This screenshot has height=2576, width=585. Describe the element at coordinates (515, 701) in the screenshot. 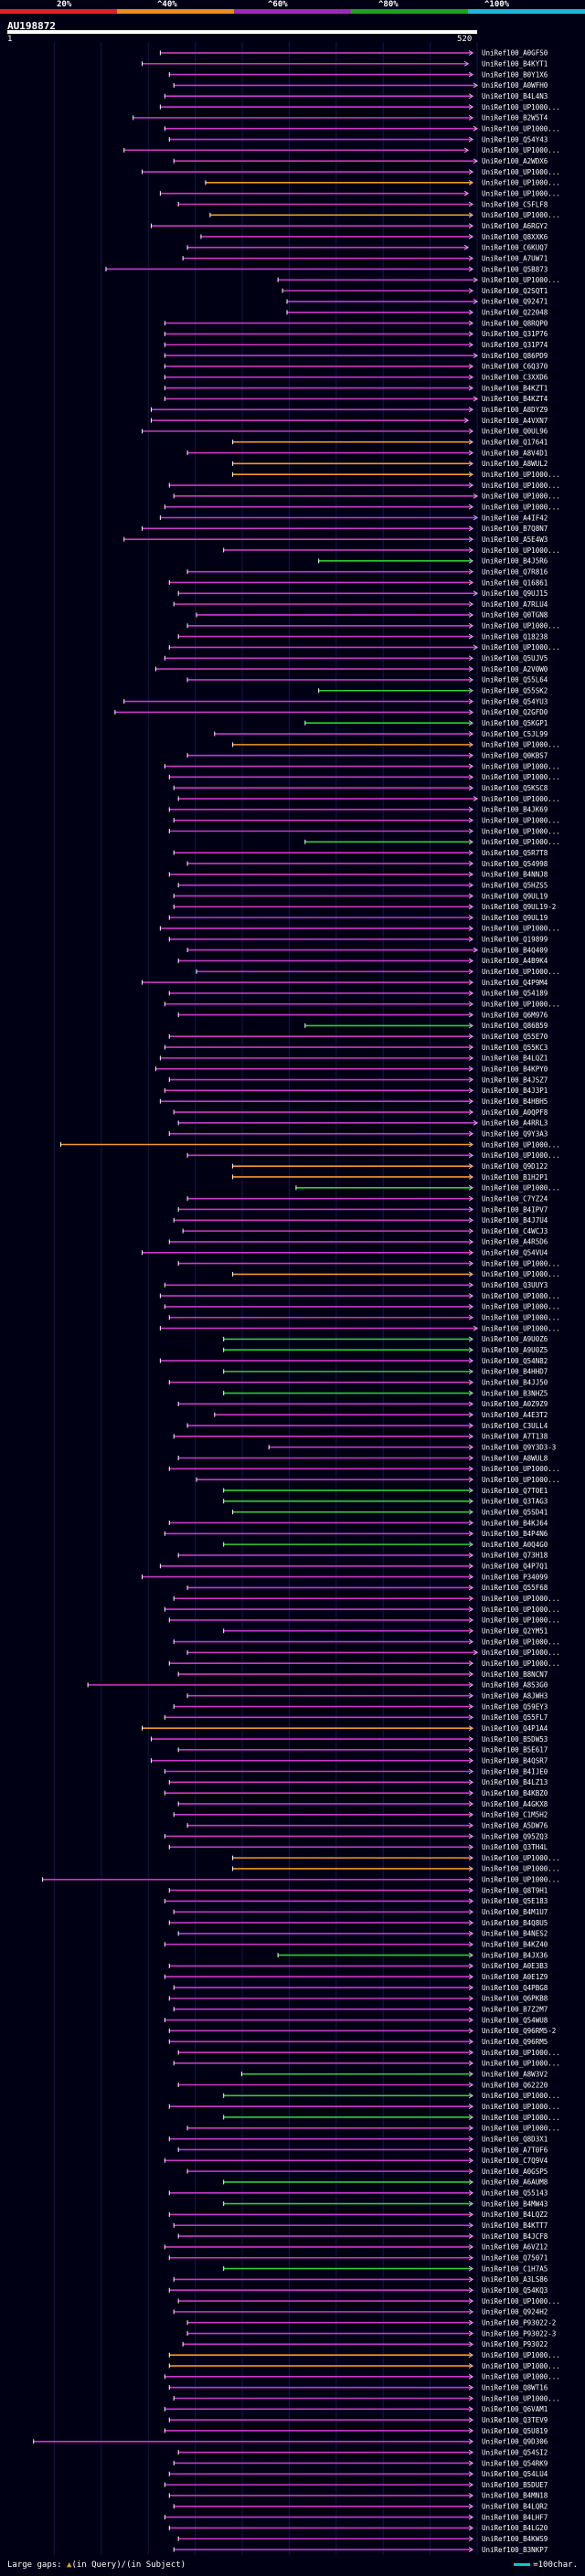

I see `hit-label: UniRef100_Q54YU3` at that location.